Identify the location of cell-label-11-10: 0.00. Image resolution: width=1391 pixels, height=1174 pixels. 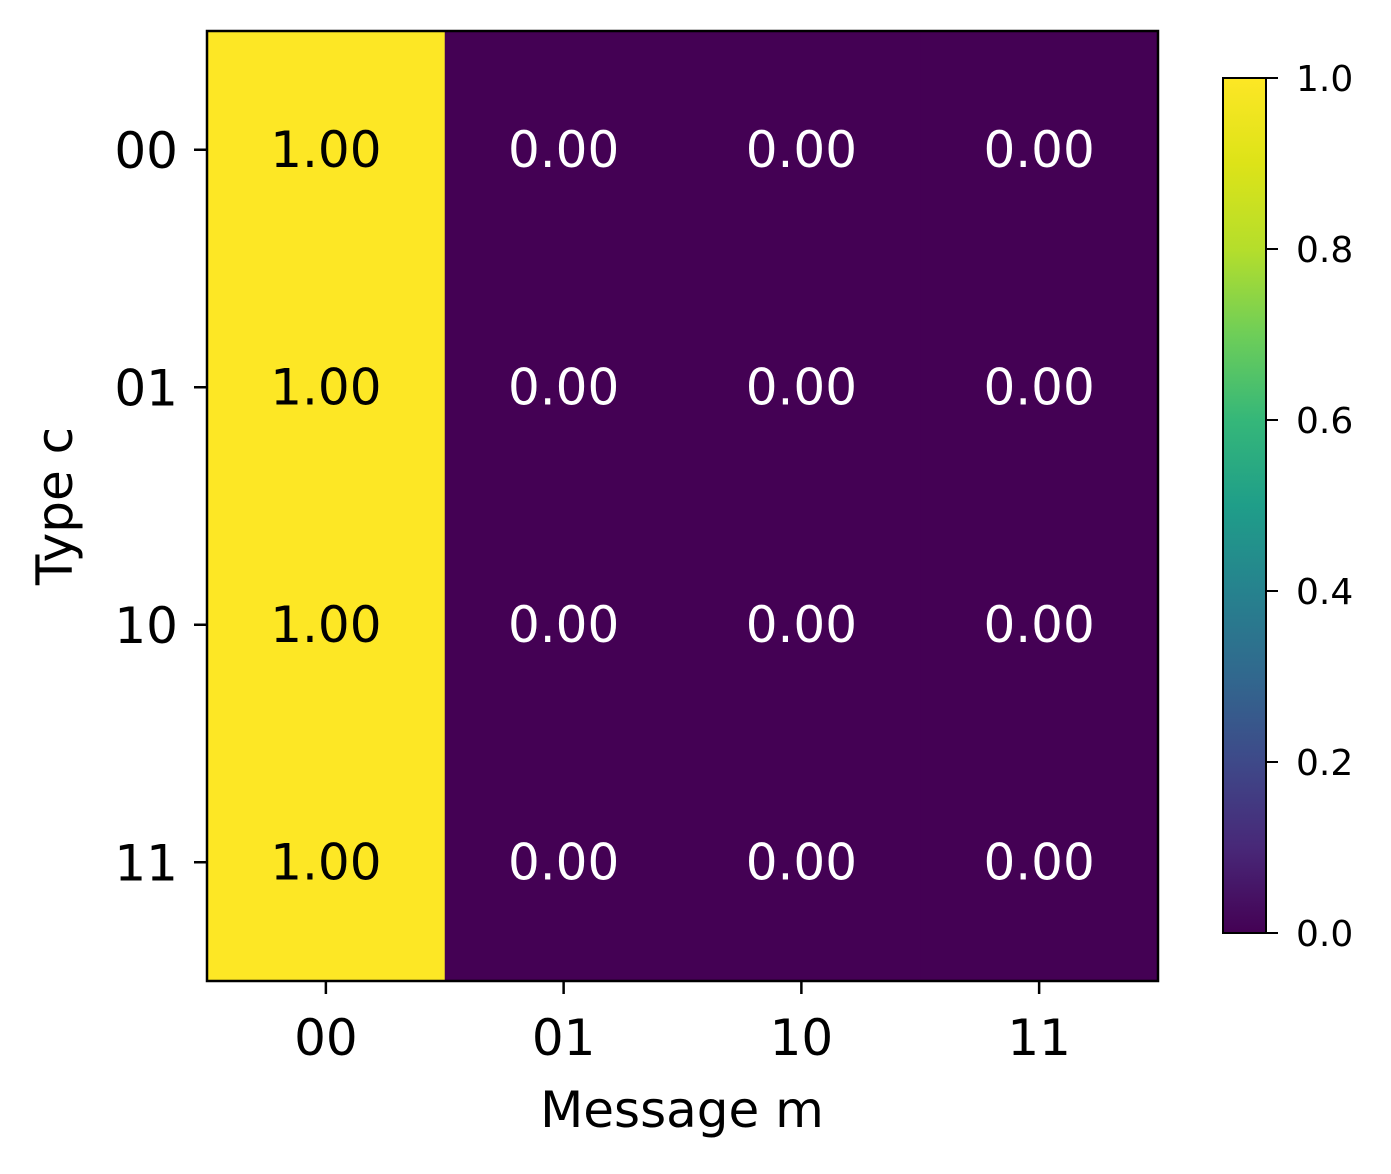
(801, 862).